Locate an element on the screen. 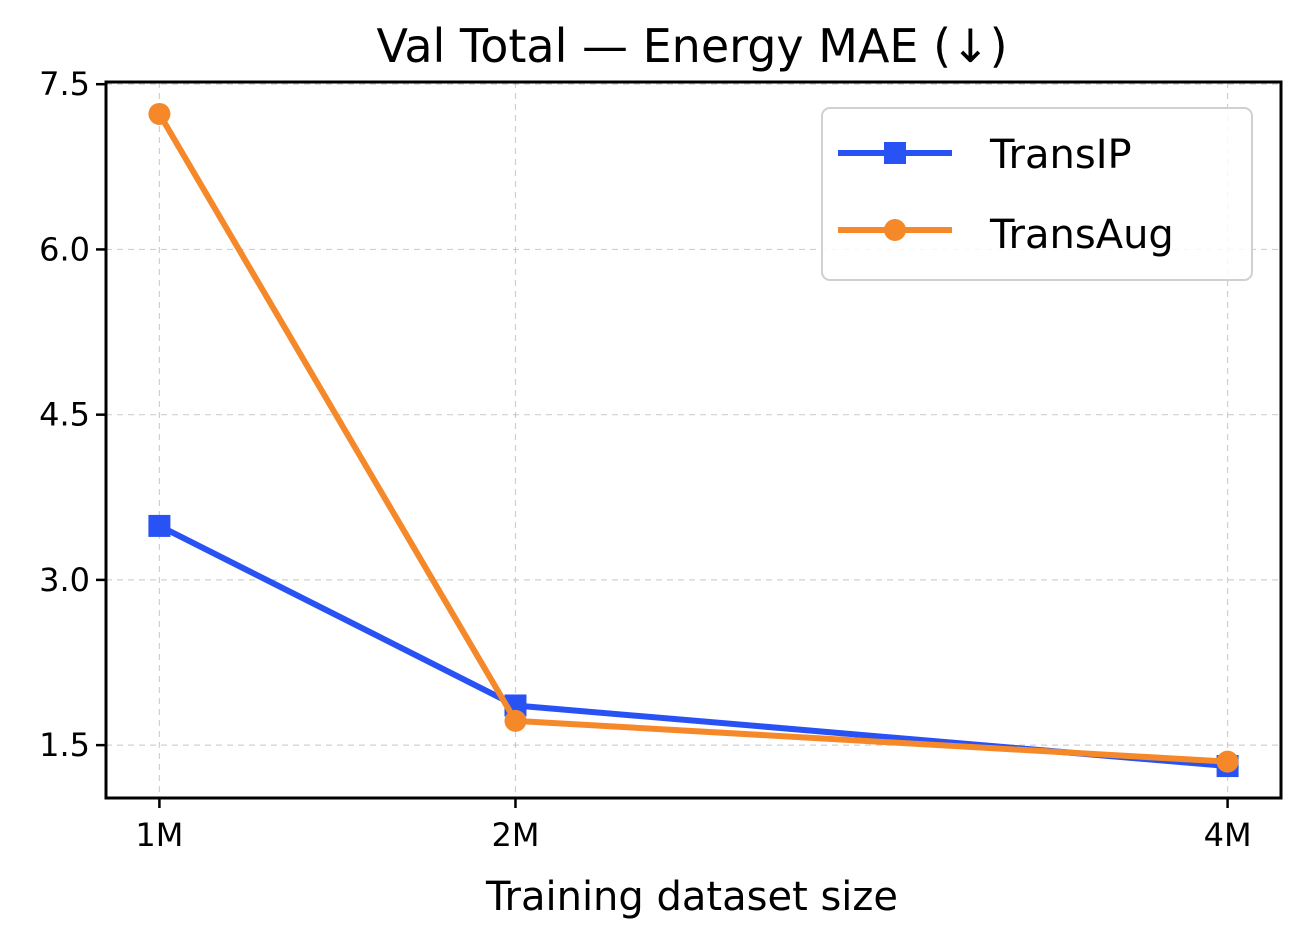 The image size is (1299, 943). x-axis-label: Training dataset size is located at coordinates (691, 897).